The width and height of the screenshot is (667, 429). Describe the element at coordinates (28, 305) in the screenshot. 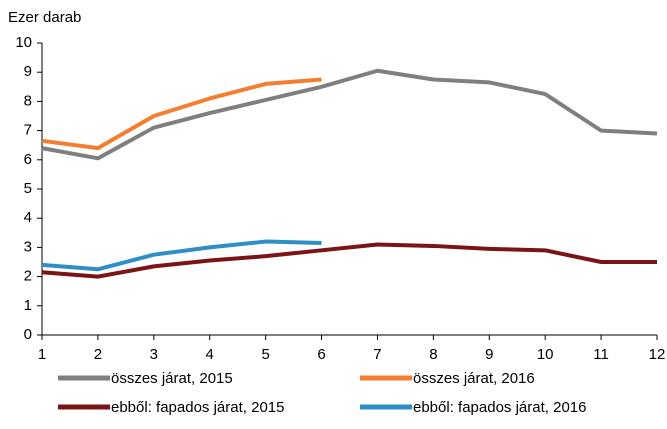

I see `y-tick-label: 1` at that location.